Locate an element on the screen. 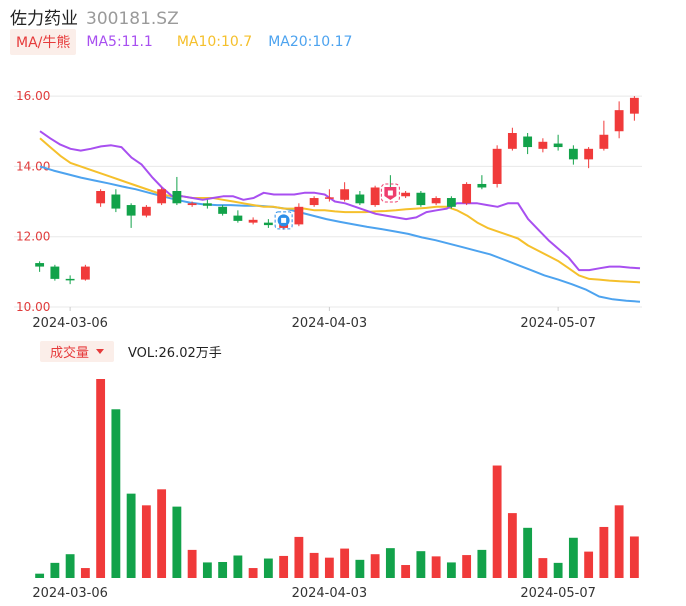  stock-name: 佐力药业 is located at coordinates (44, 19).